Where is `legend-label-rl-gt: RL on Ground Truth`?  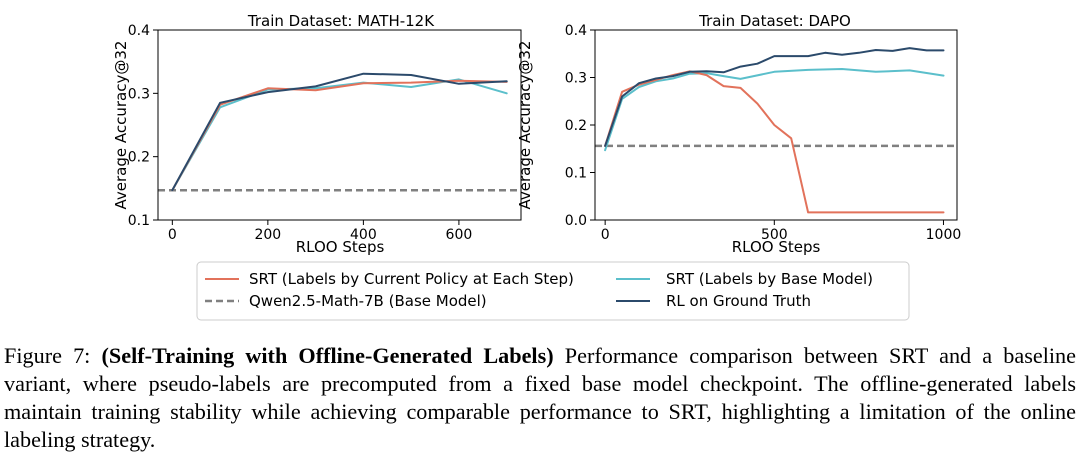 legend-label-rl-gt: RL on Ground Truth is located at coordinates (738, 301).